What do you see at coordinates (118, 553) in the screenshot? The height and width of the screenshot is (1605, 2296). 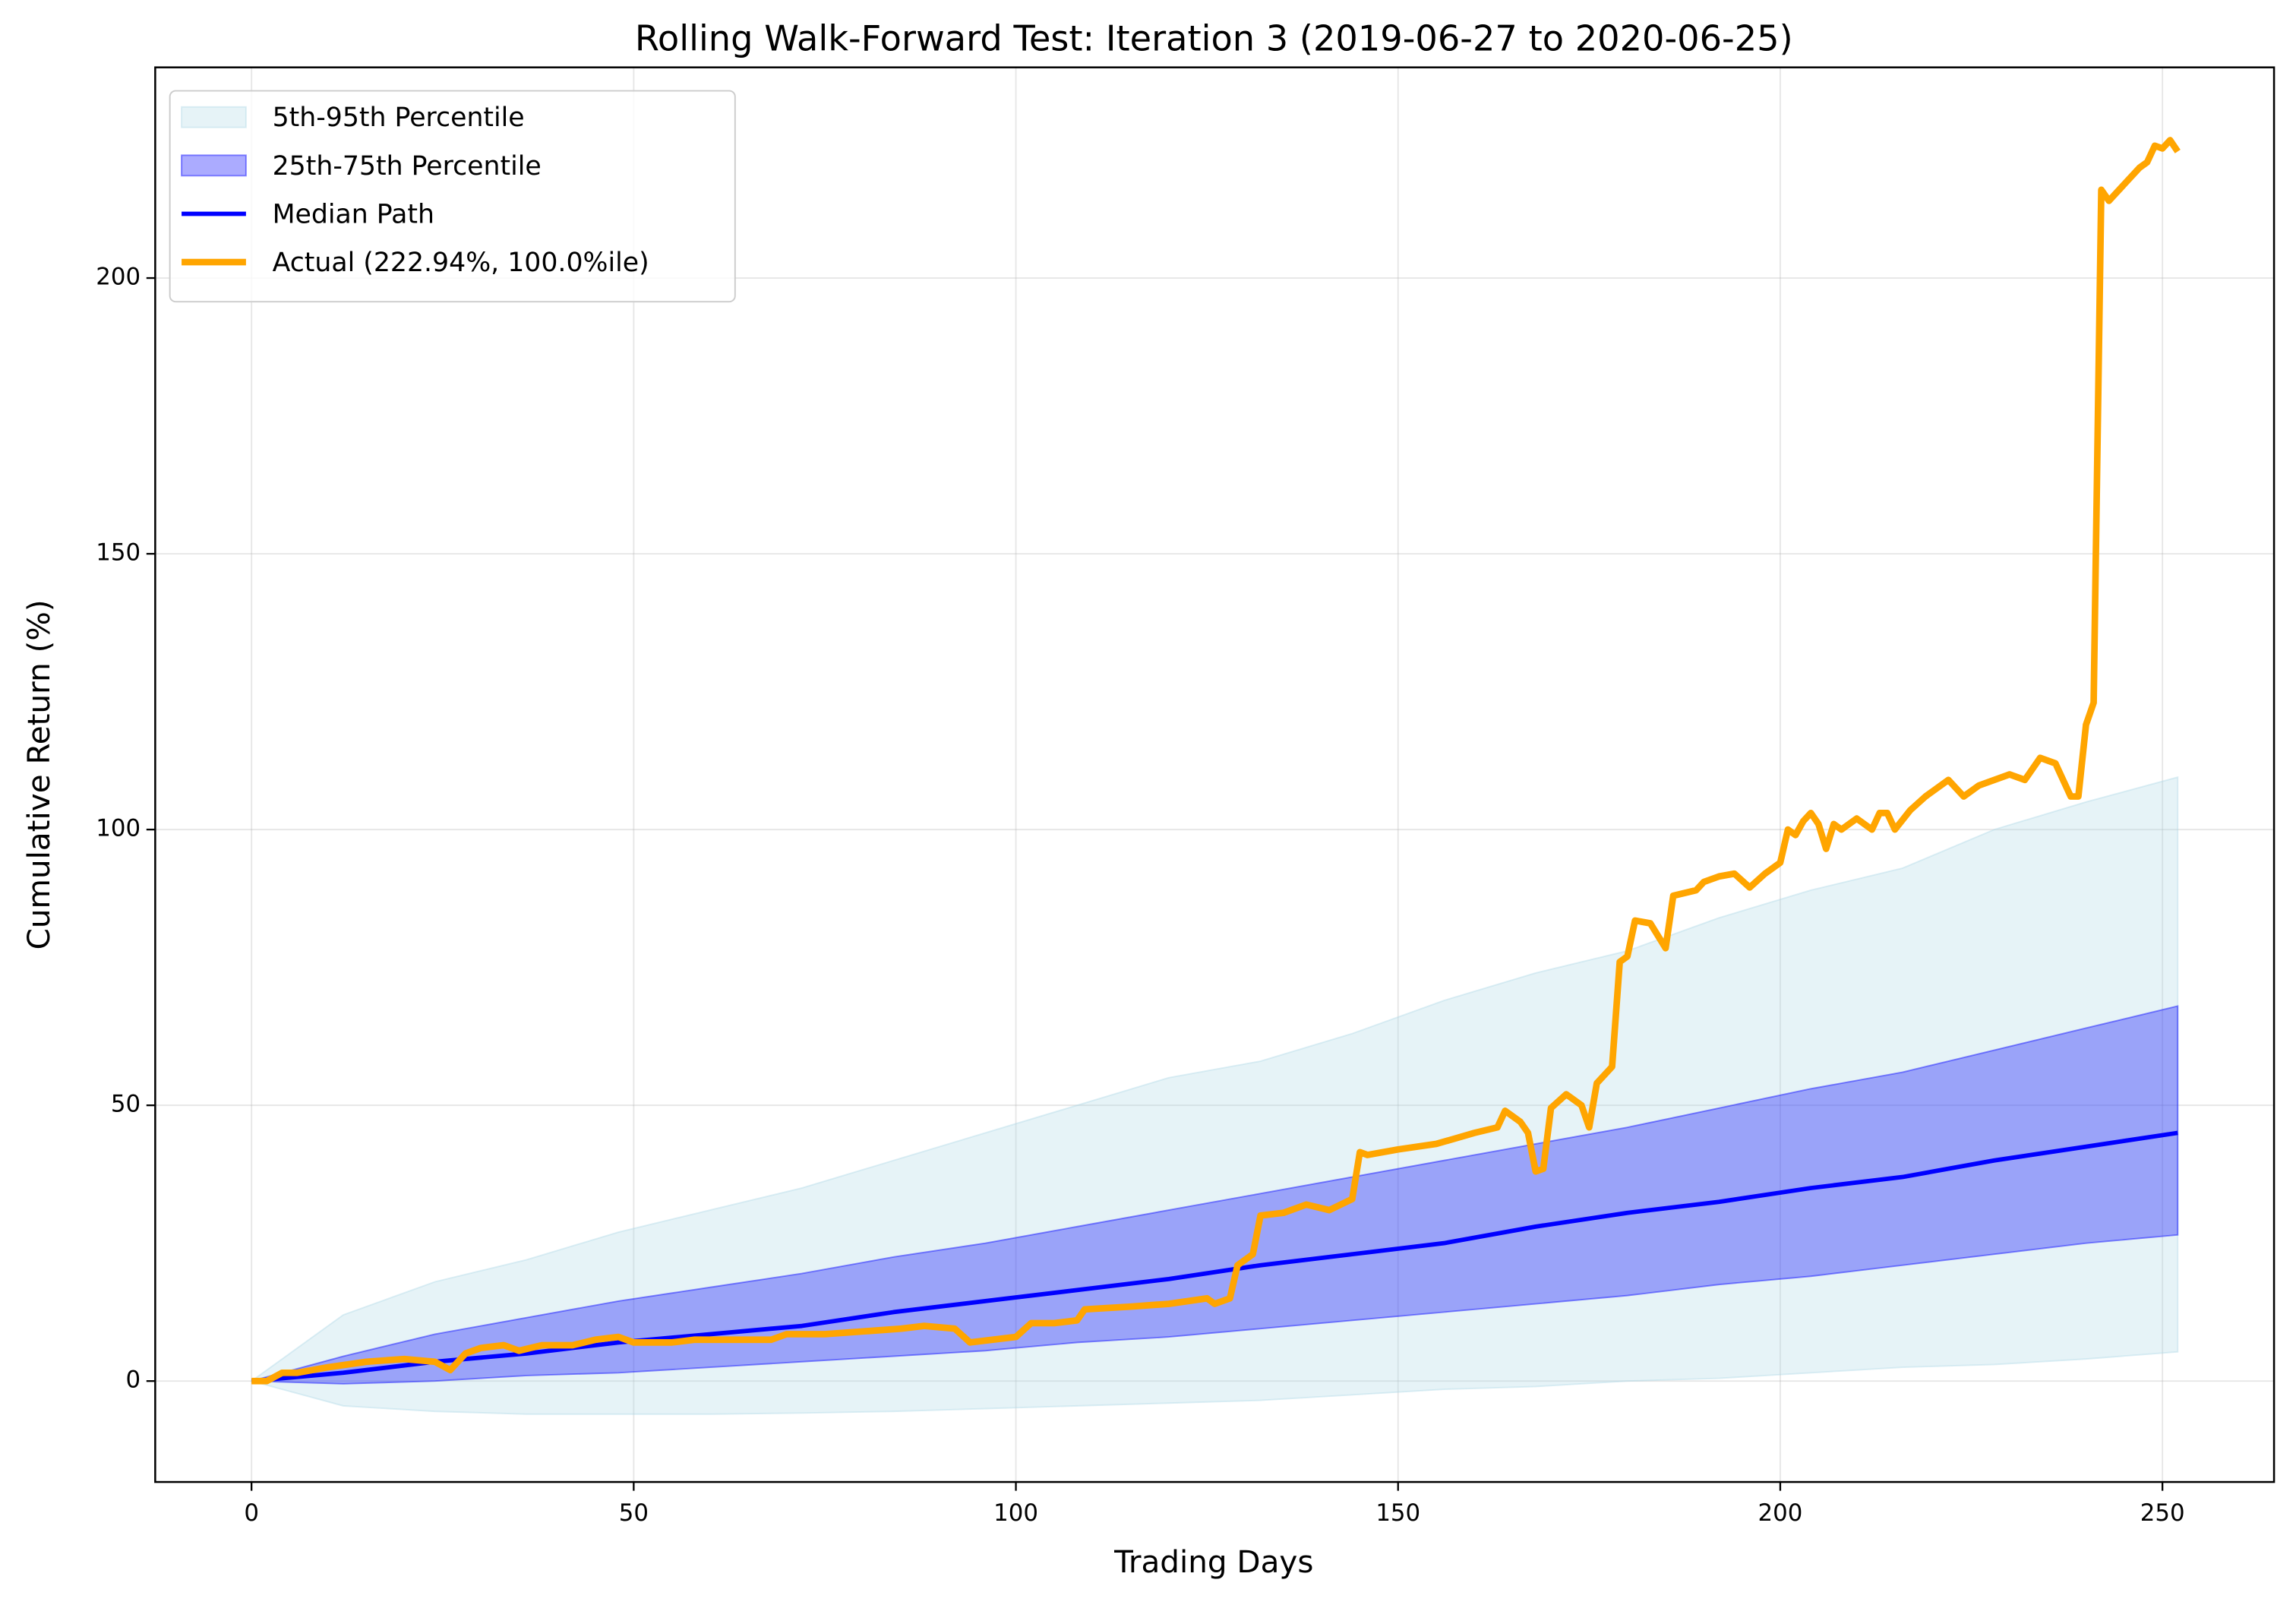 I see `y-tick-label: 150` at bounding box center [118, 553].